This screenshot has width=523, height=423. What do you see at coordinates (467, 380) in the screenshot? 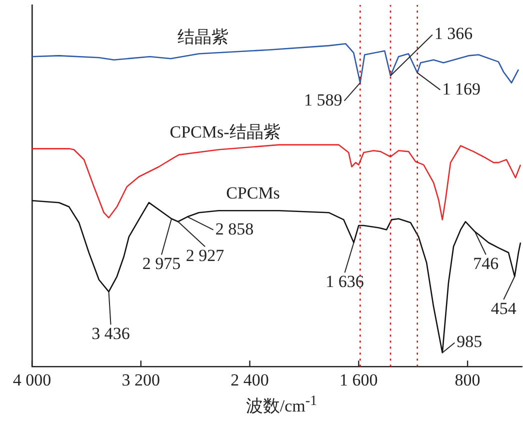
I see `x-tick-label: 800` at bounding box center [467, 380].